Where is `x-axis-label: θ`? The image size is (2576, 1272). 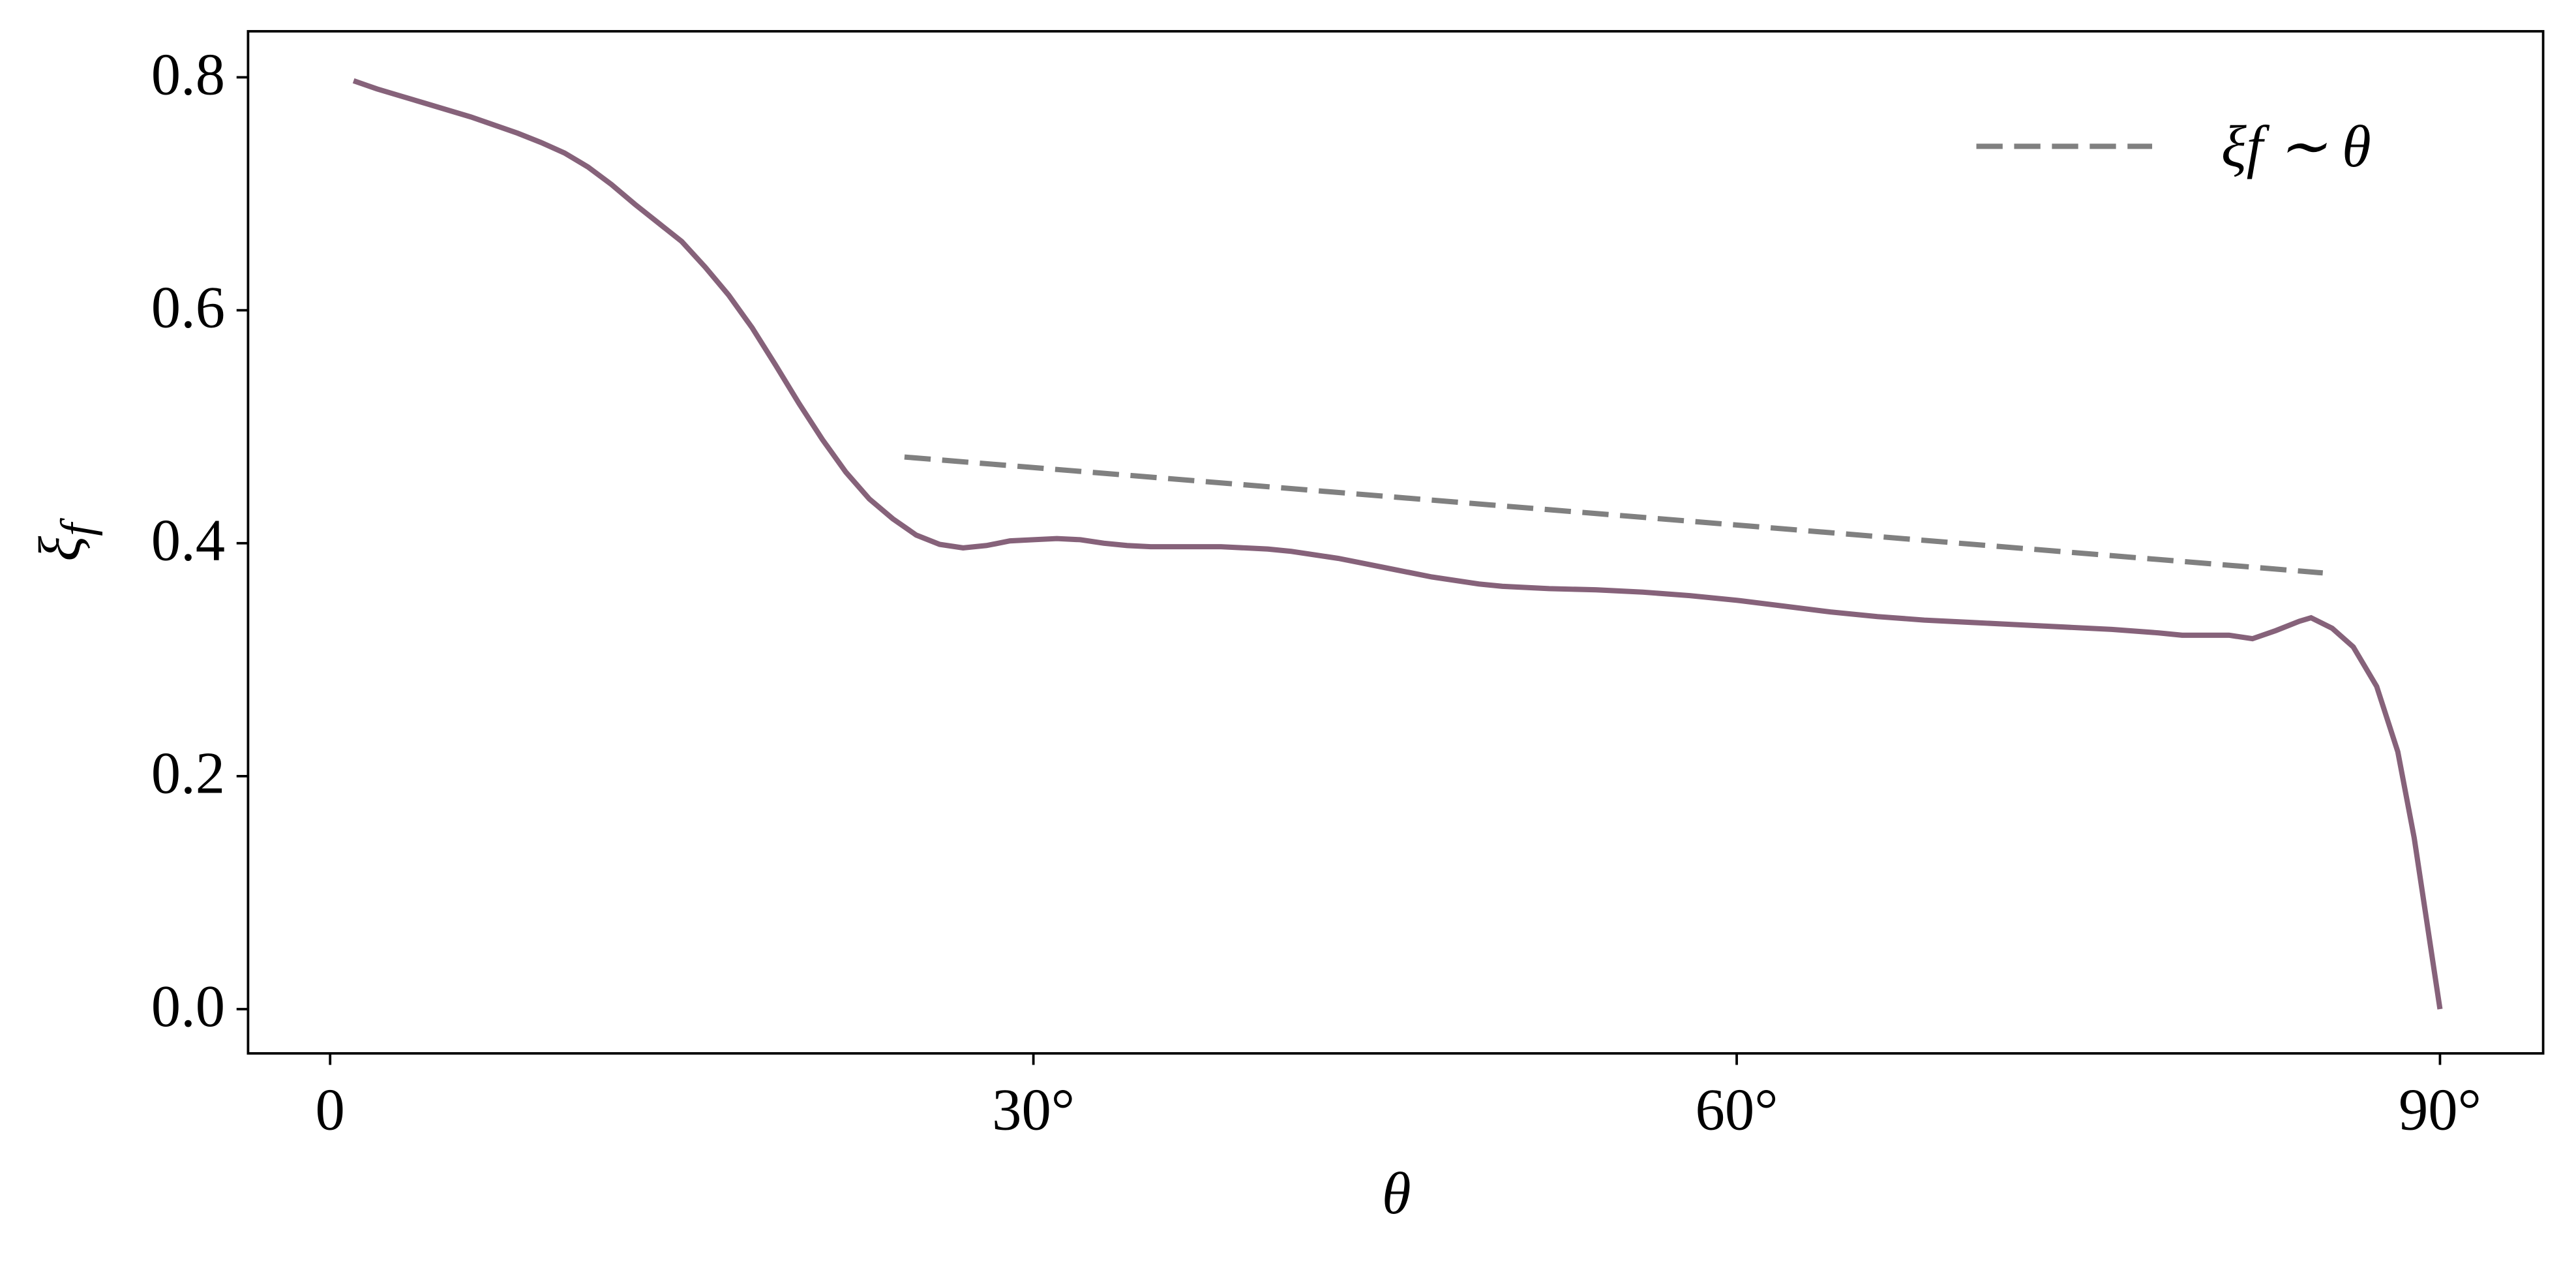 x-axis-label: θ is located at coordinates (1396, 1193).